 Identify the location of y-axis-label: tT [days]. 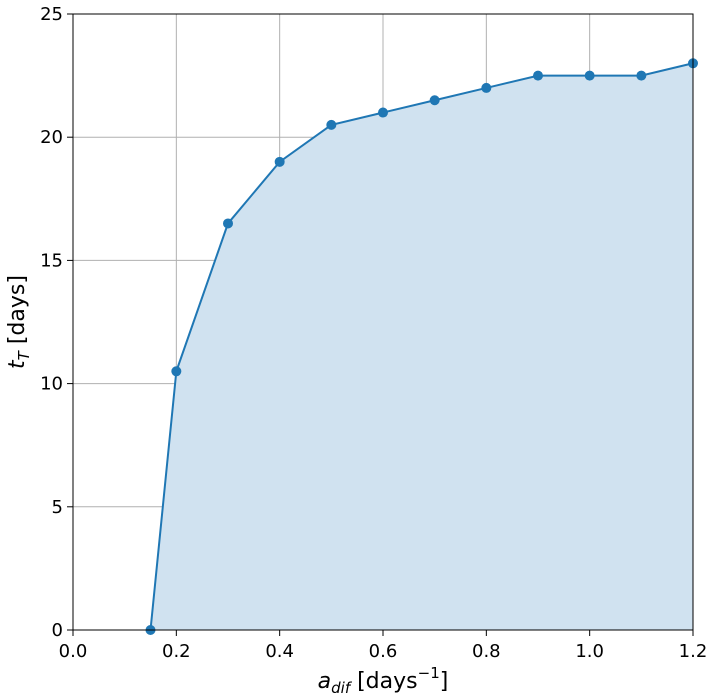
(19, 322).